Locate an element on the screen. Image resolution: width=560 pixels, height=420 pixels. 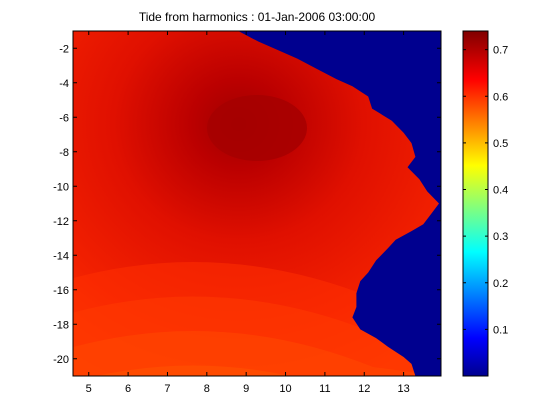
y-tick-label: -20 is located at coordinates (61, 360).